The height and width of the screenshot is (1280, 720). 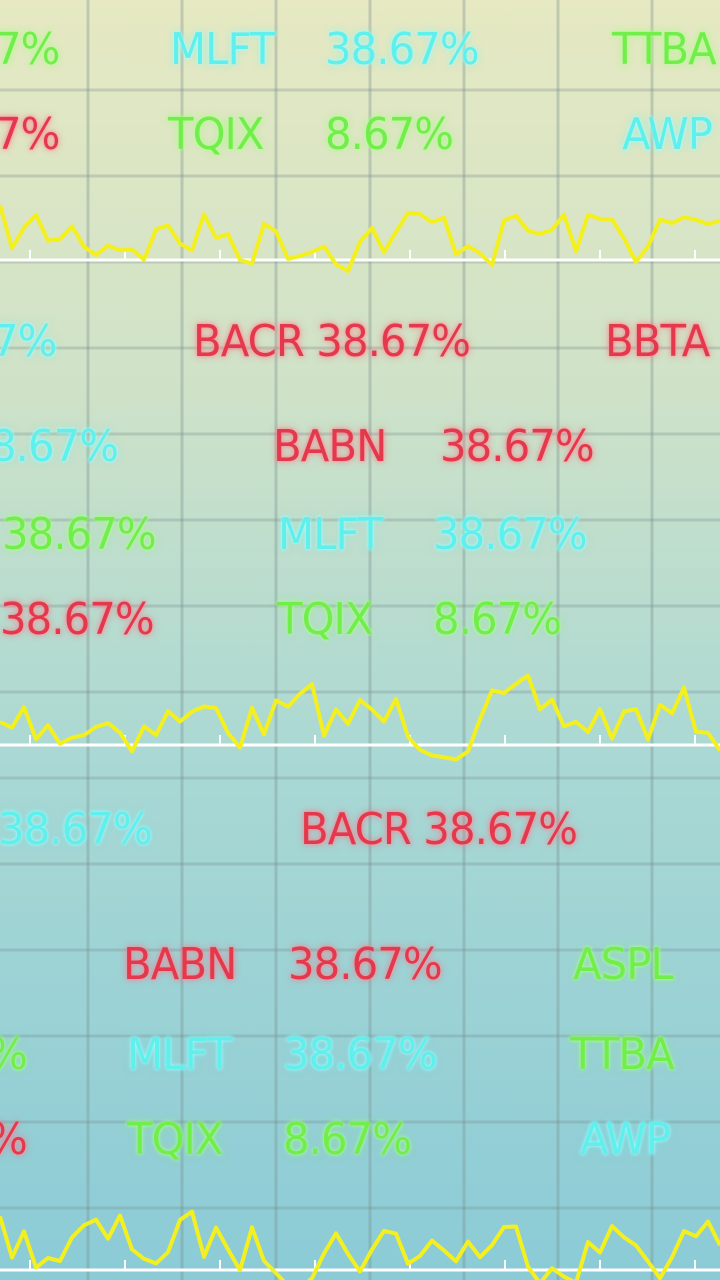 What do you see at coordinates (623, 964) in the screenshot?
I see `ticker-text: ASPL` at bounding box center [623, 964].